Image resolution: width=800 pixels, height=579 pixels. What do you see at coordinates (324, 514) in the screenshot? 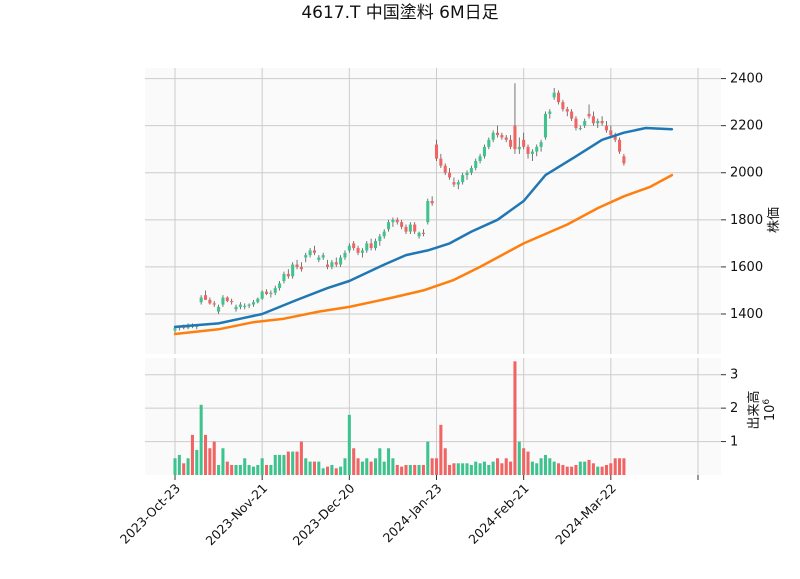
I see `x-tick-label: 2023-Dec-20` at bounding box center [324, 514].